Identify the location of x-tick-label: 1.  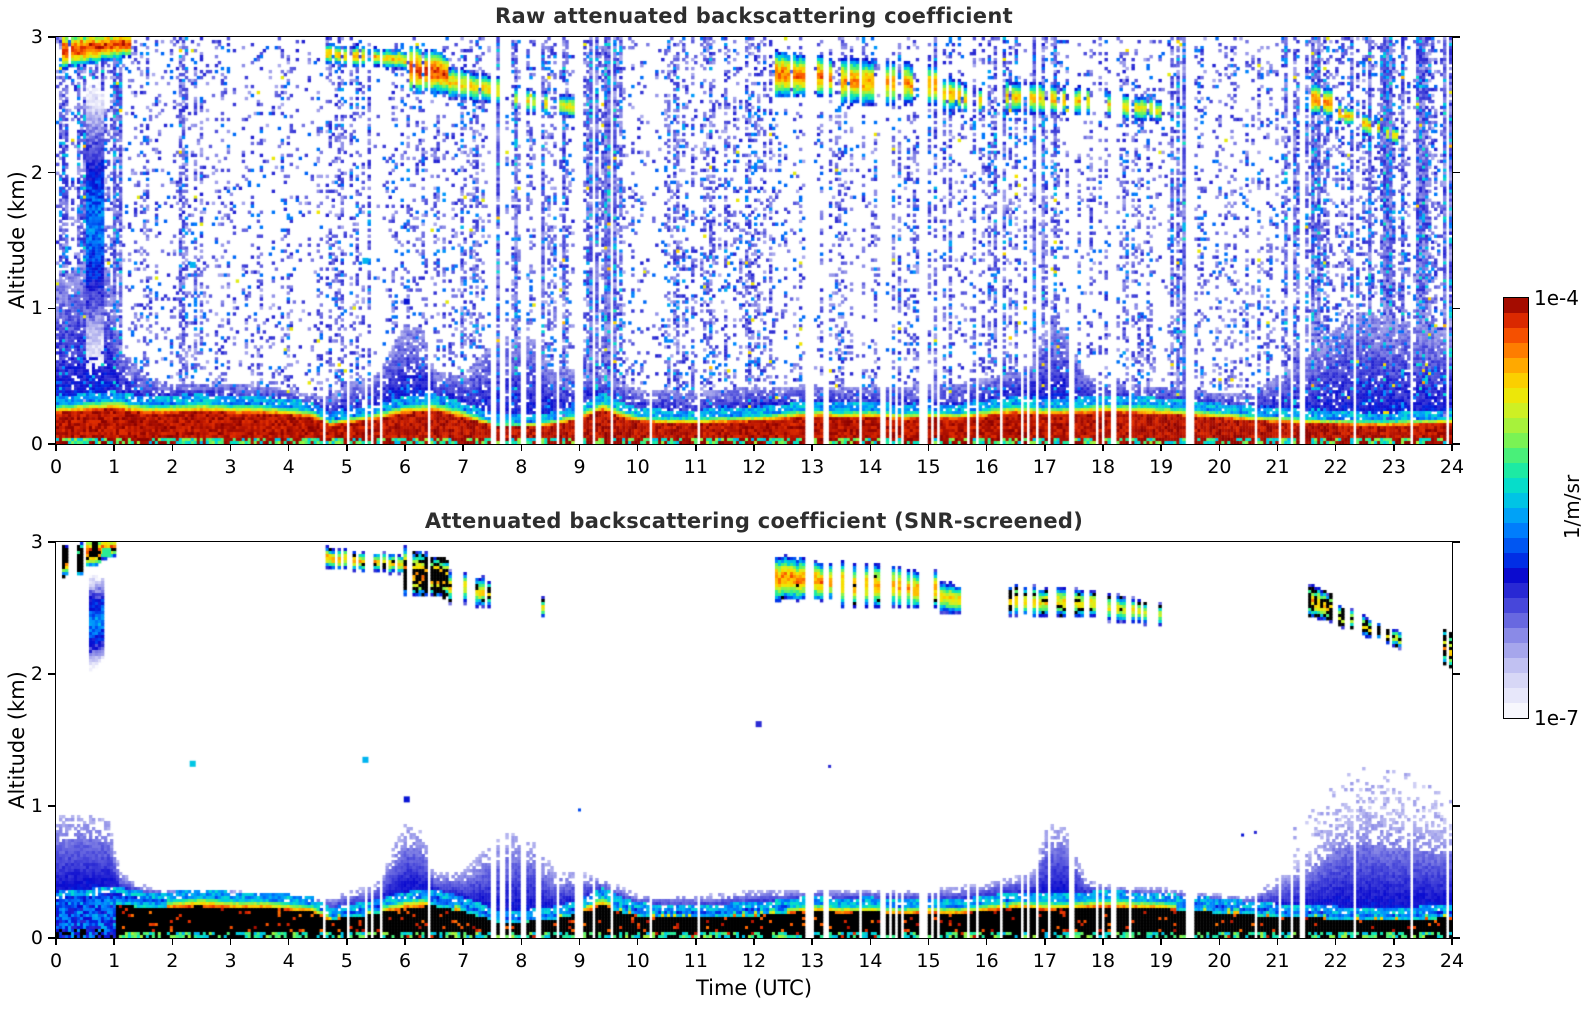
(114, 961).